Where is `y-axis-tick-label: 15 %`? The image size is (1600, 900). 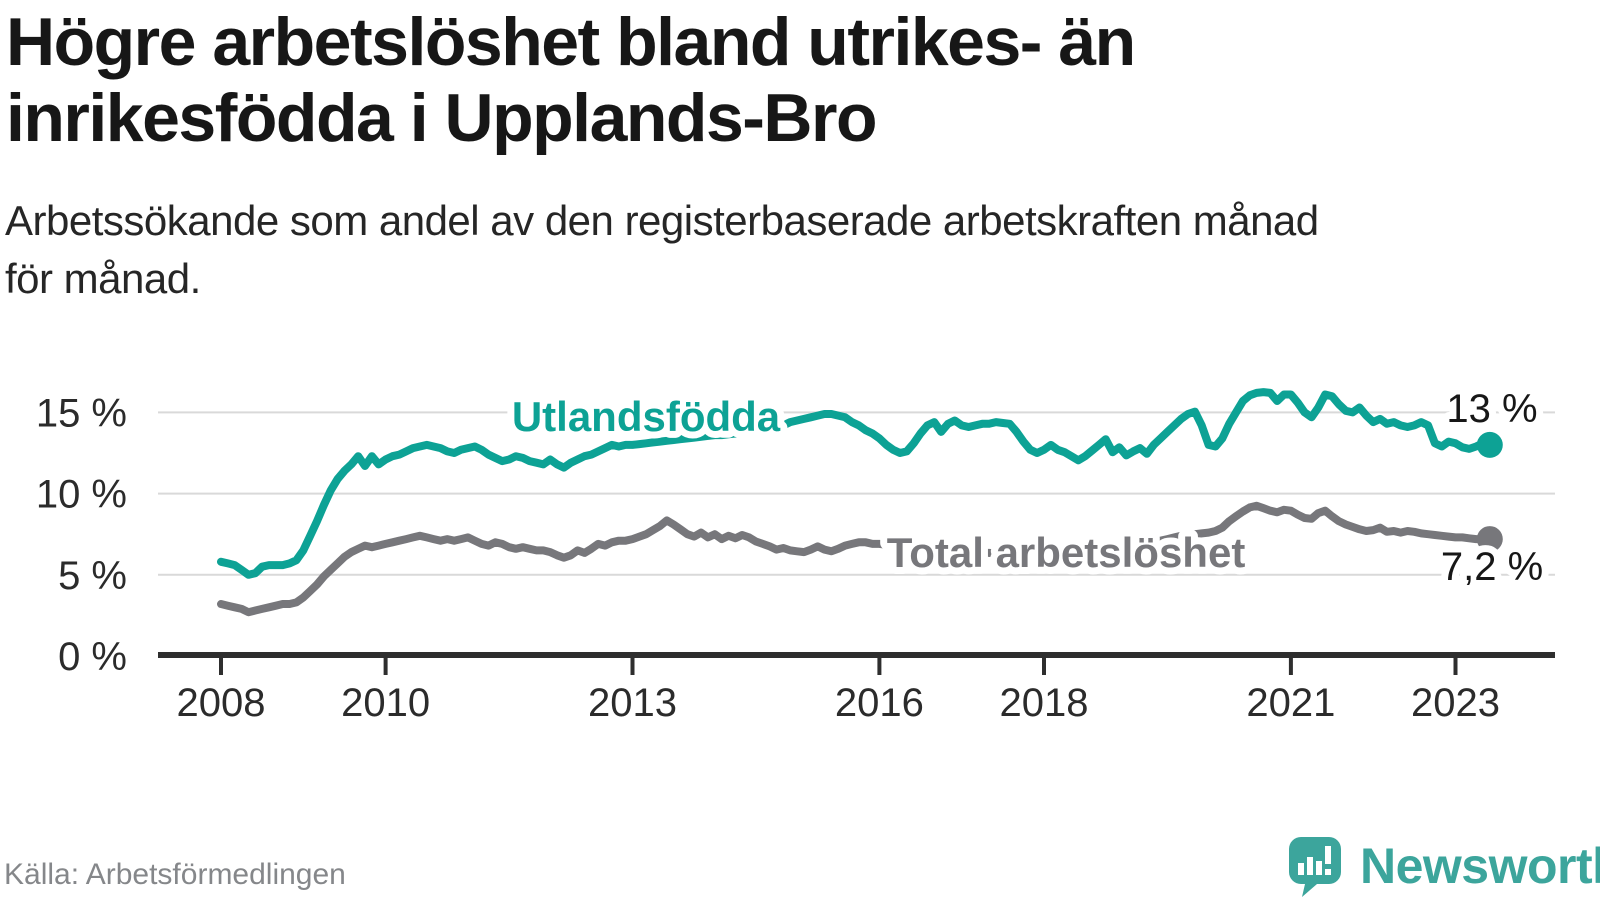
y-axis-tick-label: 15 % is located at coordinates (81, 413).